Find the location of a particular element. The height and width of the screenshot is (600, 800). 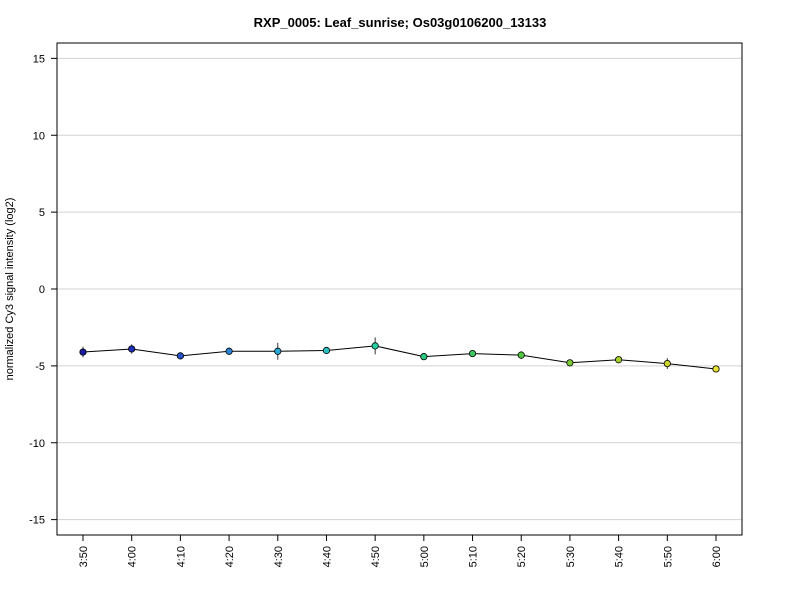

y-axis-label: normalized Cy3 signal intensity (log2) is located at coordinates (10, 289).